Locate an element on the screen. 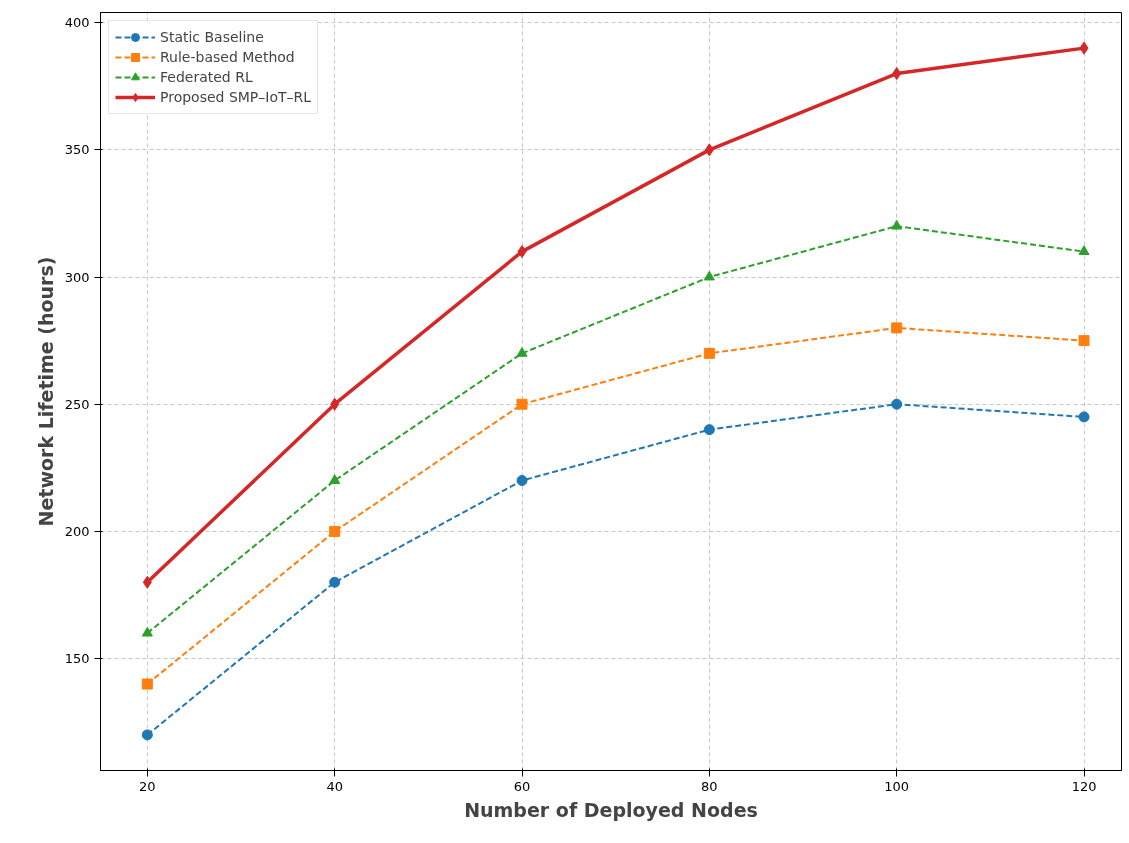 The width and height of the screenshot is (1129, 843). y-tick-label: 250 is located at coordinates (77, 404).